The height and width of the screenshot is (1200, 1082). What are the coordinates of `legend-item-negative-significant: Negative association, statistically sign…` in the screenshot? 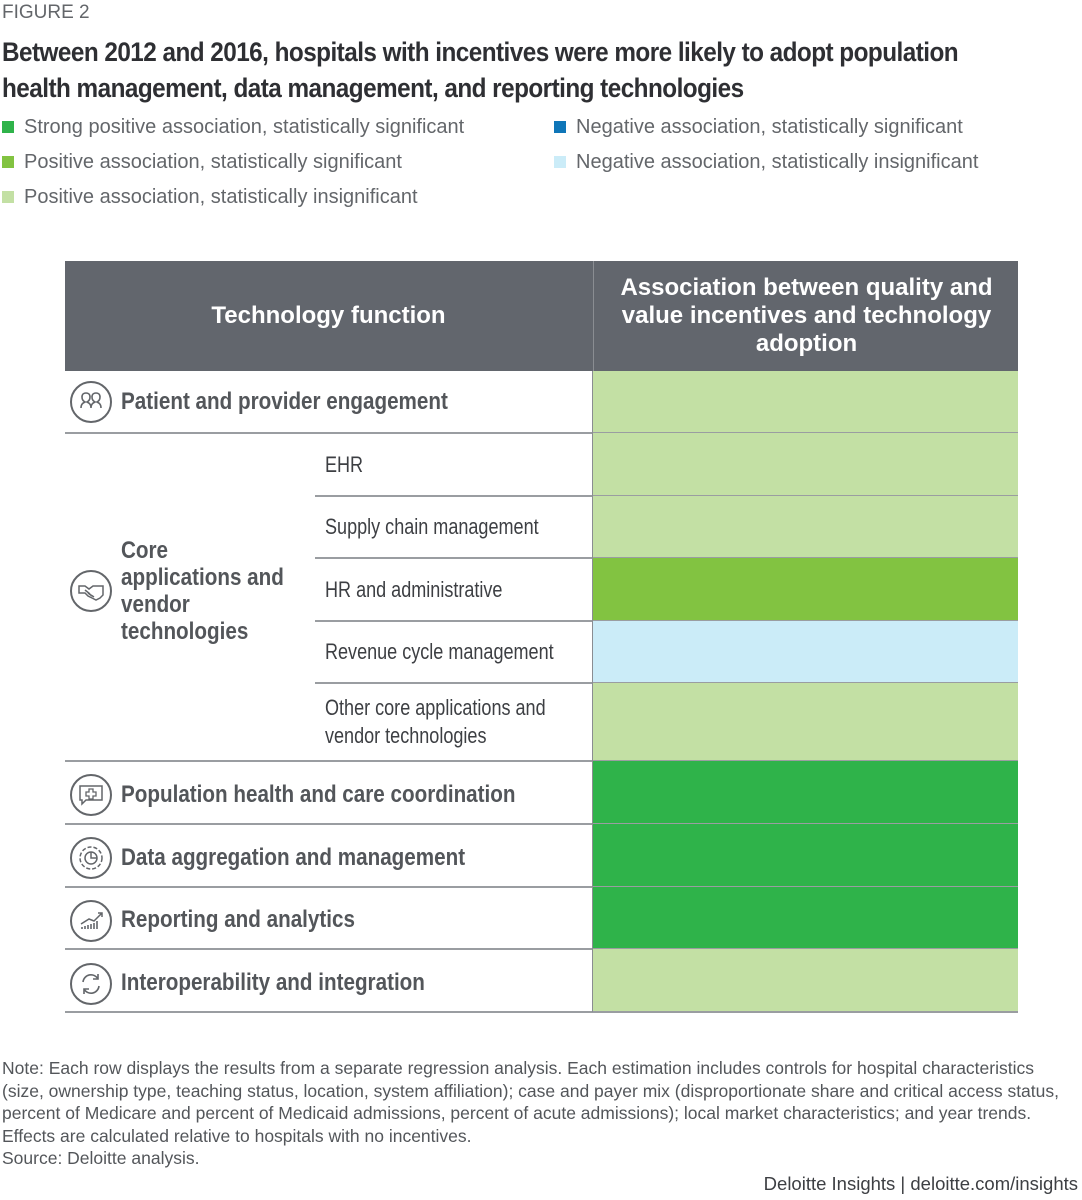 It's located at (758, 127).